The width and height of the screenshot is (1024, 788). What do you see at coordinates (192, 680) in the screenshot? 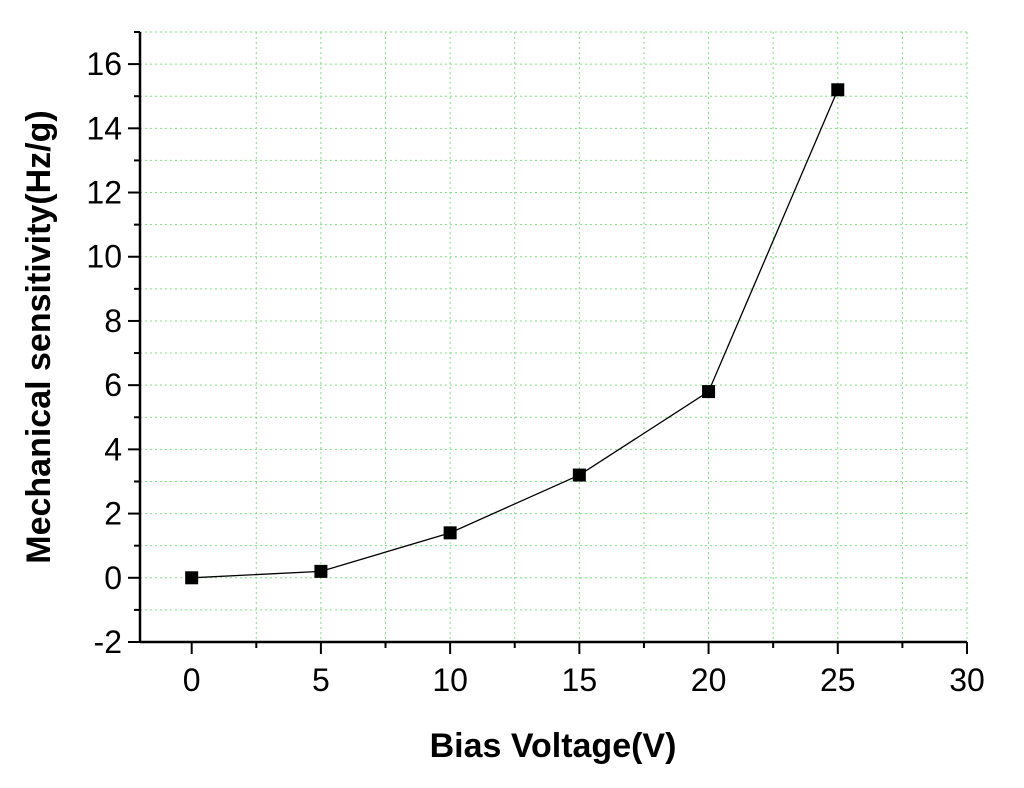
I see `x-tick-label: 0` at bounding box center [192, 680].